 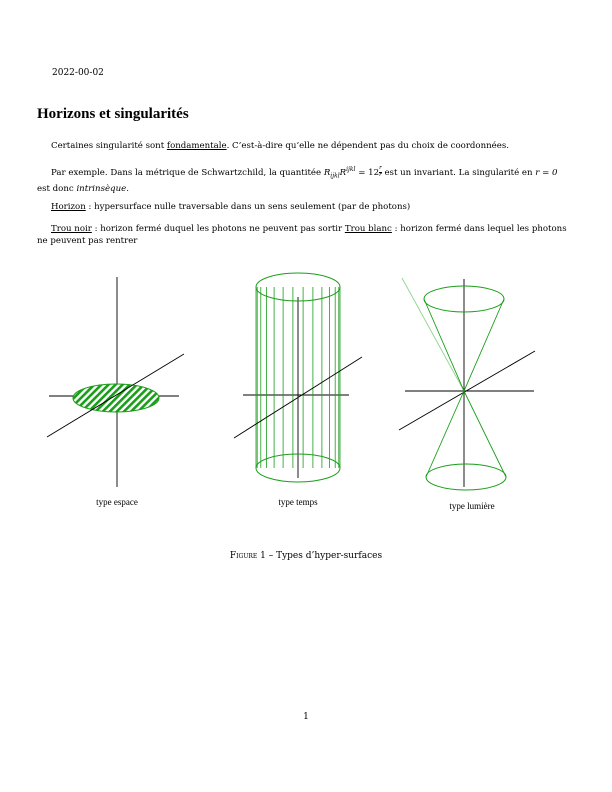 I want to click on cylinder-generatrices, so click(x=298, y=377).